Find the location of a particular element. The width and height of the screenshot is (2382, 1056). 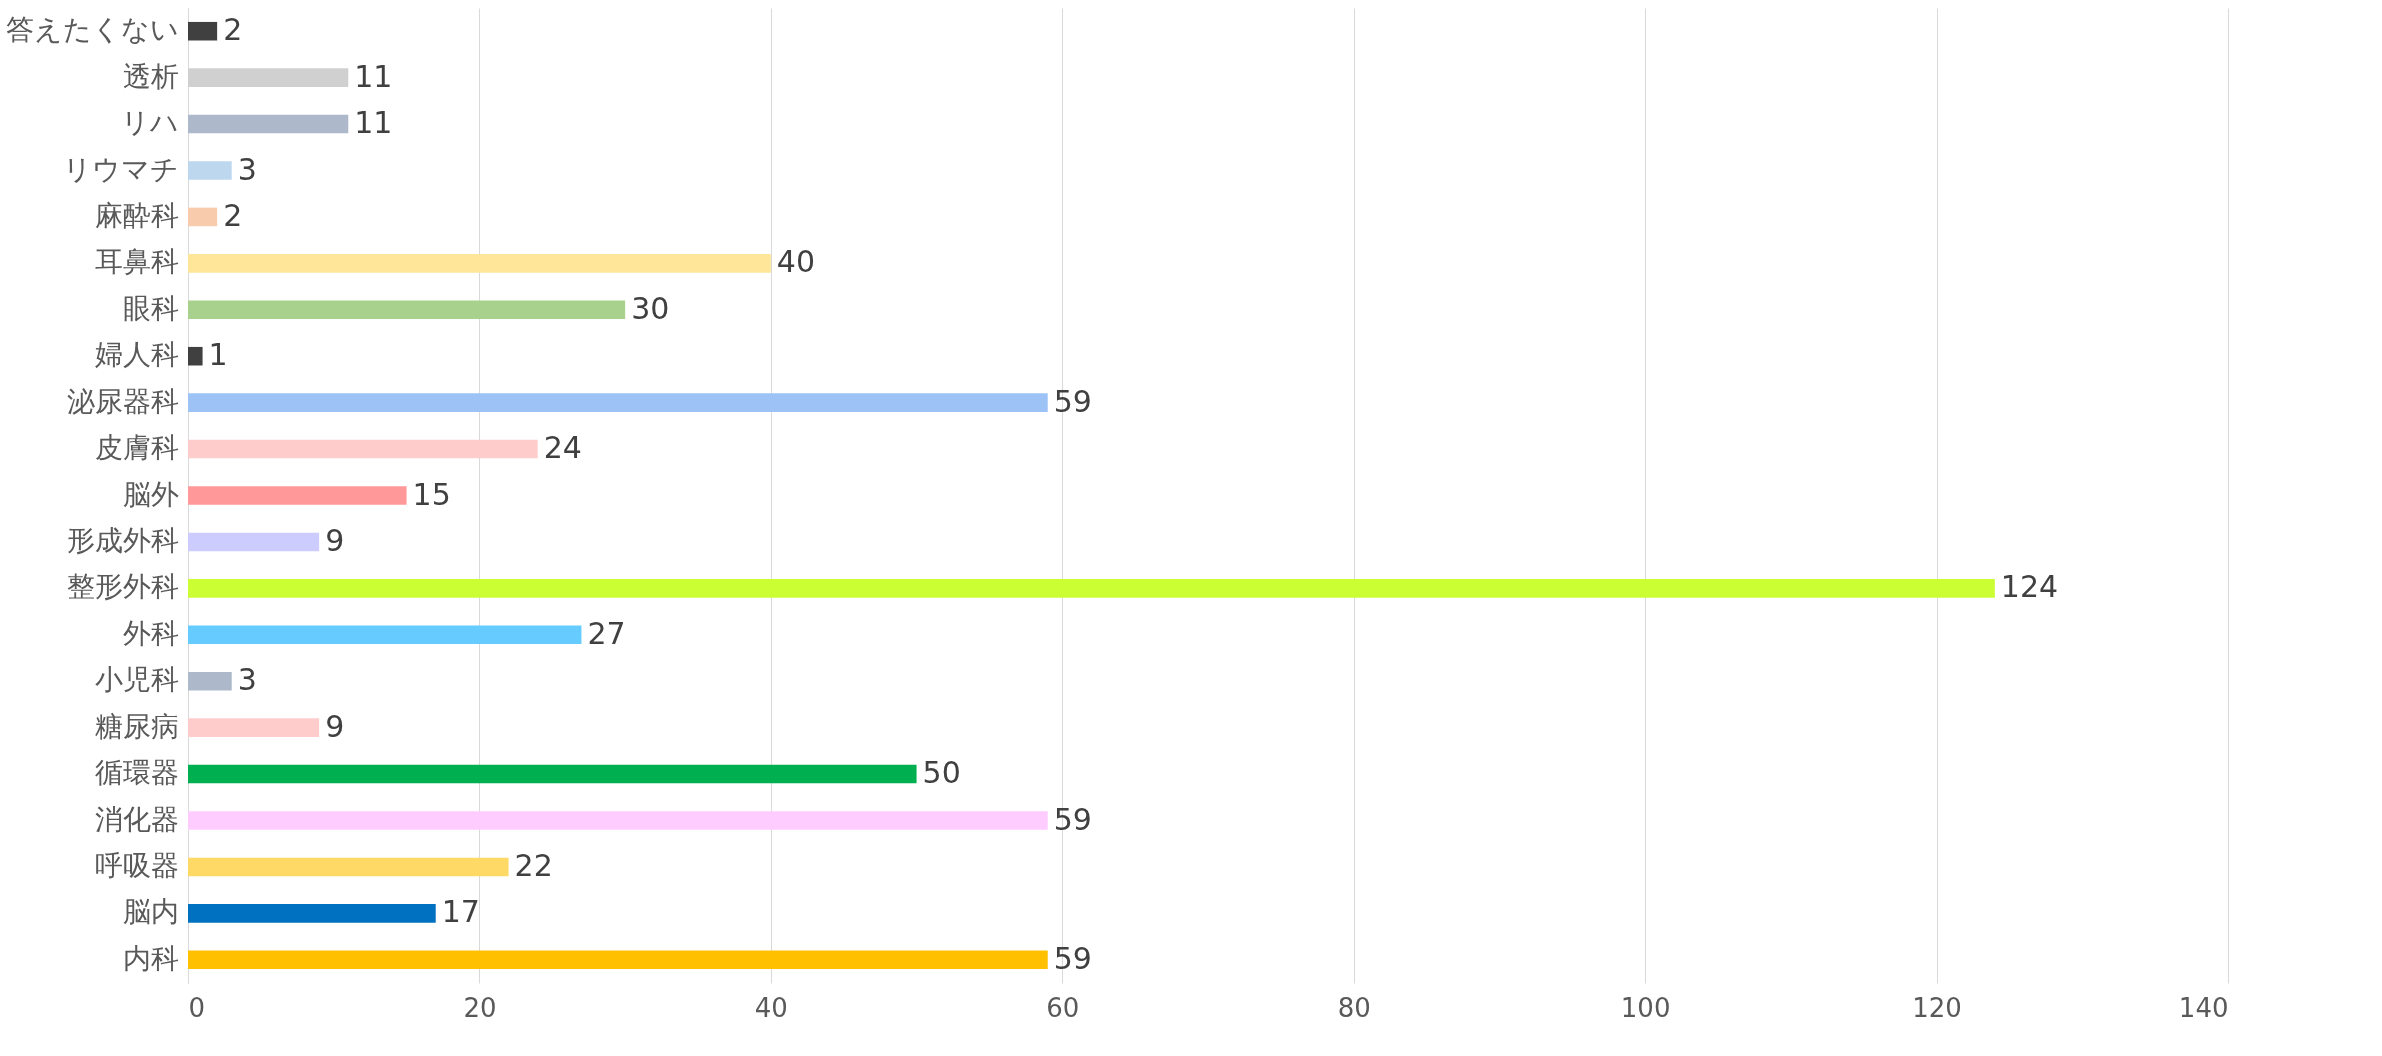

x-tick-label: 20 is located at coordinates (480, 1007).